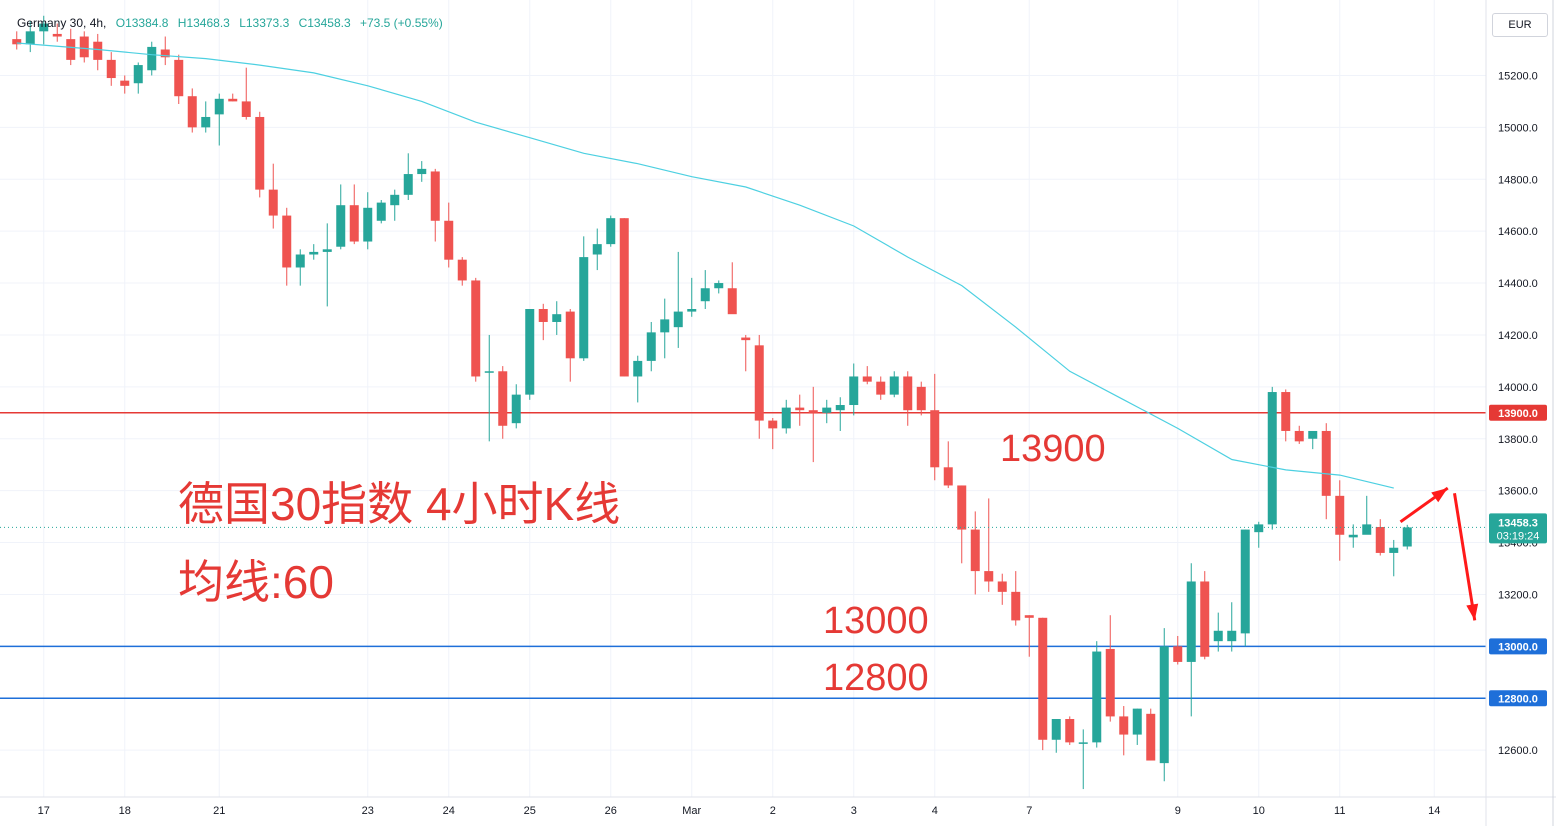  Describe the element at coordinates (1518, 751) in the screenshot. I see `price-tick-label: 12600.0` at that location.